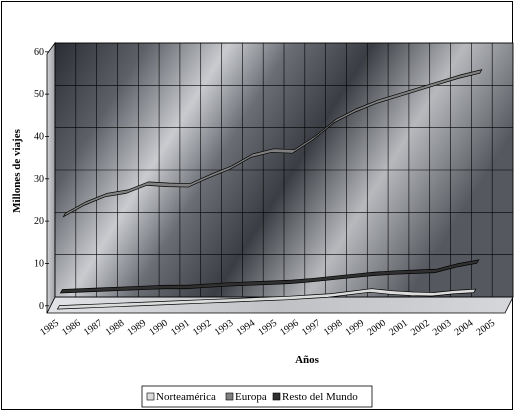 This screenshot has width=516, height=413. What do you see at coordinates (229, 396) in the screenshot?
I see `legend-swatch-europa` at bounding box center [229, 396].